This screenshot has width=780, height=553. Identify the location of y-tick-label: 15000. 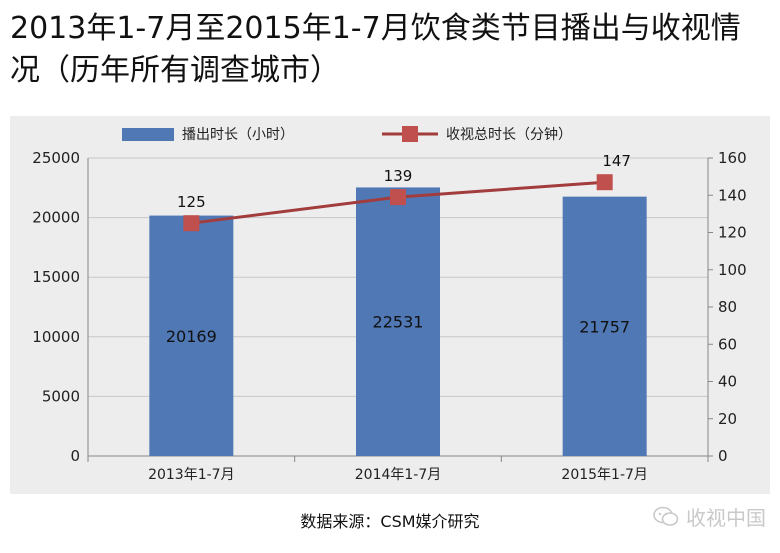
(56, 277).